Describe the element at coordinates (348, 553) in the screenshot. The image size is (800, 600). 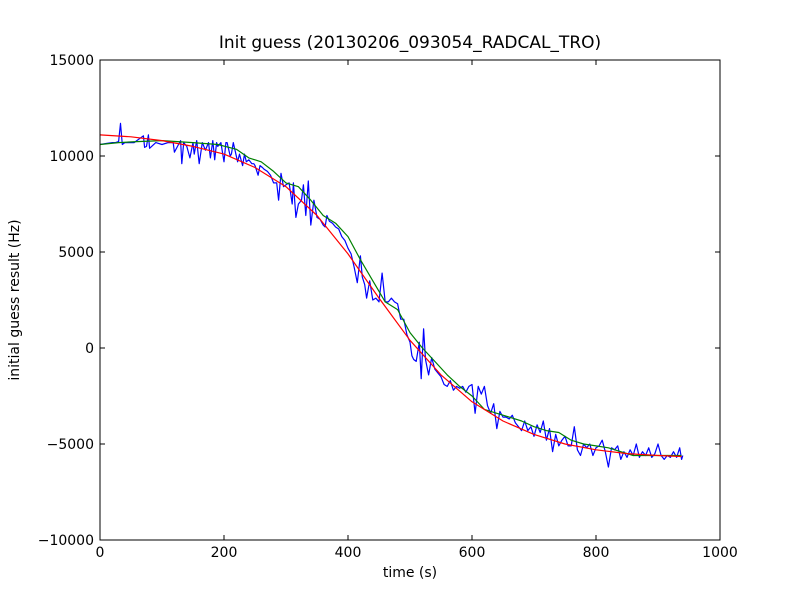
I see `x-tick-label: 400` at that location.